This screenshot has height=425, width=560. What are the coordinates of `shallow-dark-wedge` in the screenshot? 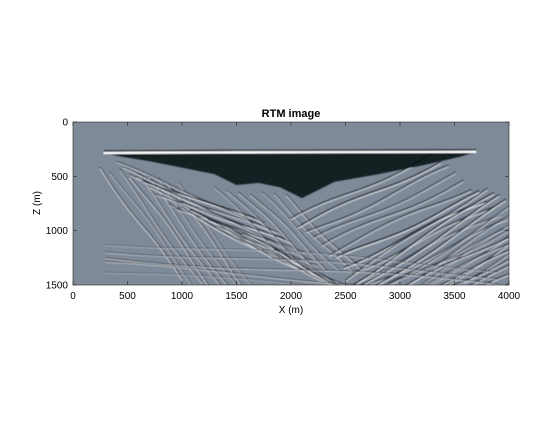 It's located at (290, 175).